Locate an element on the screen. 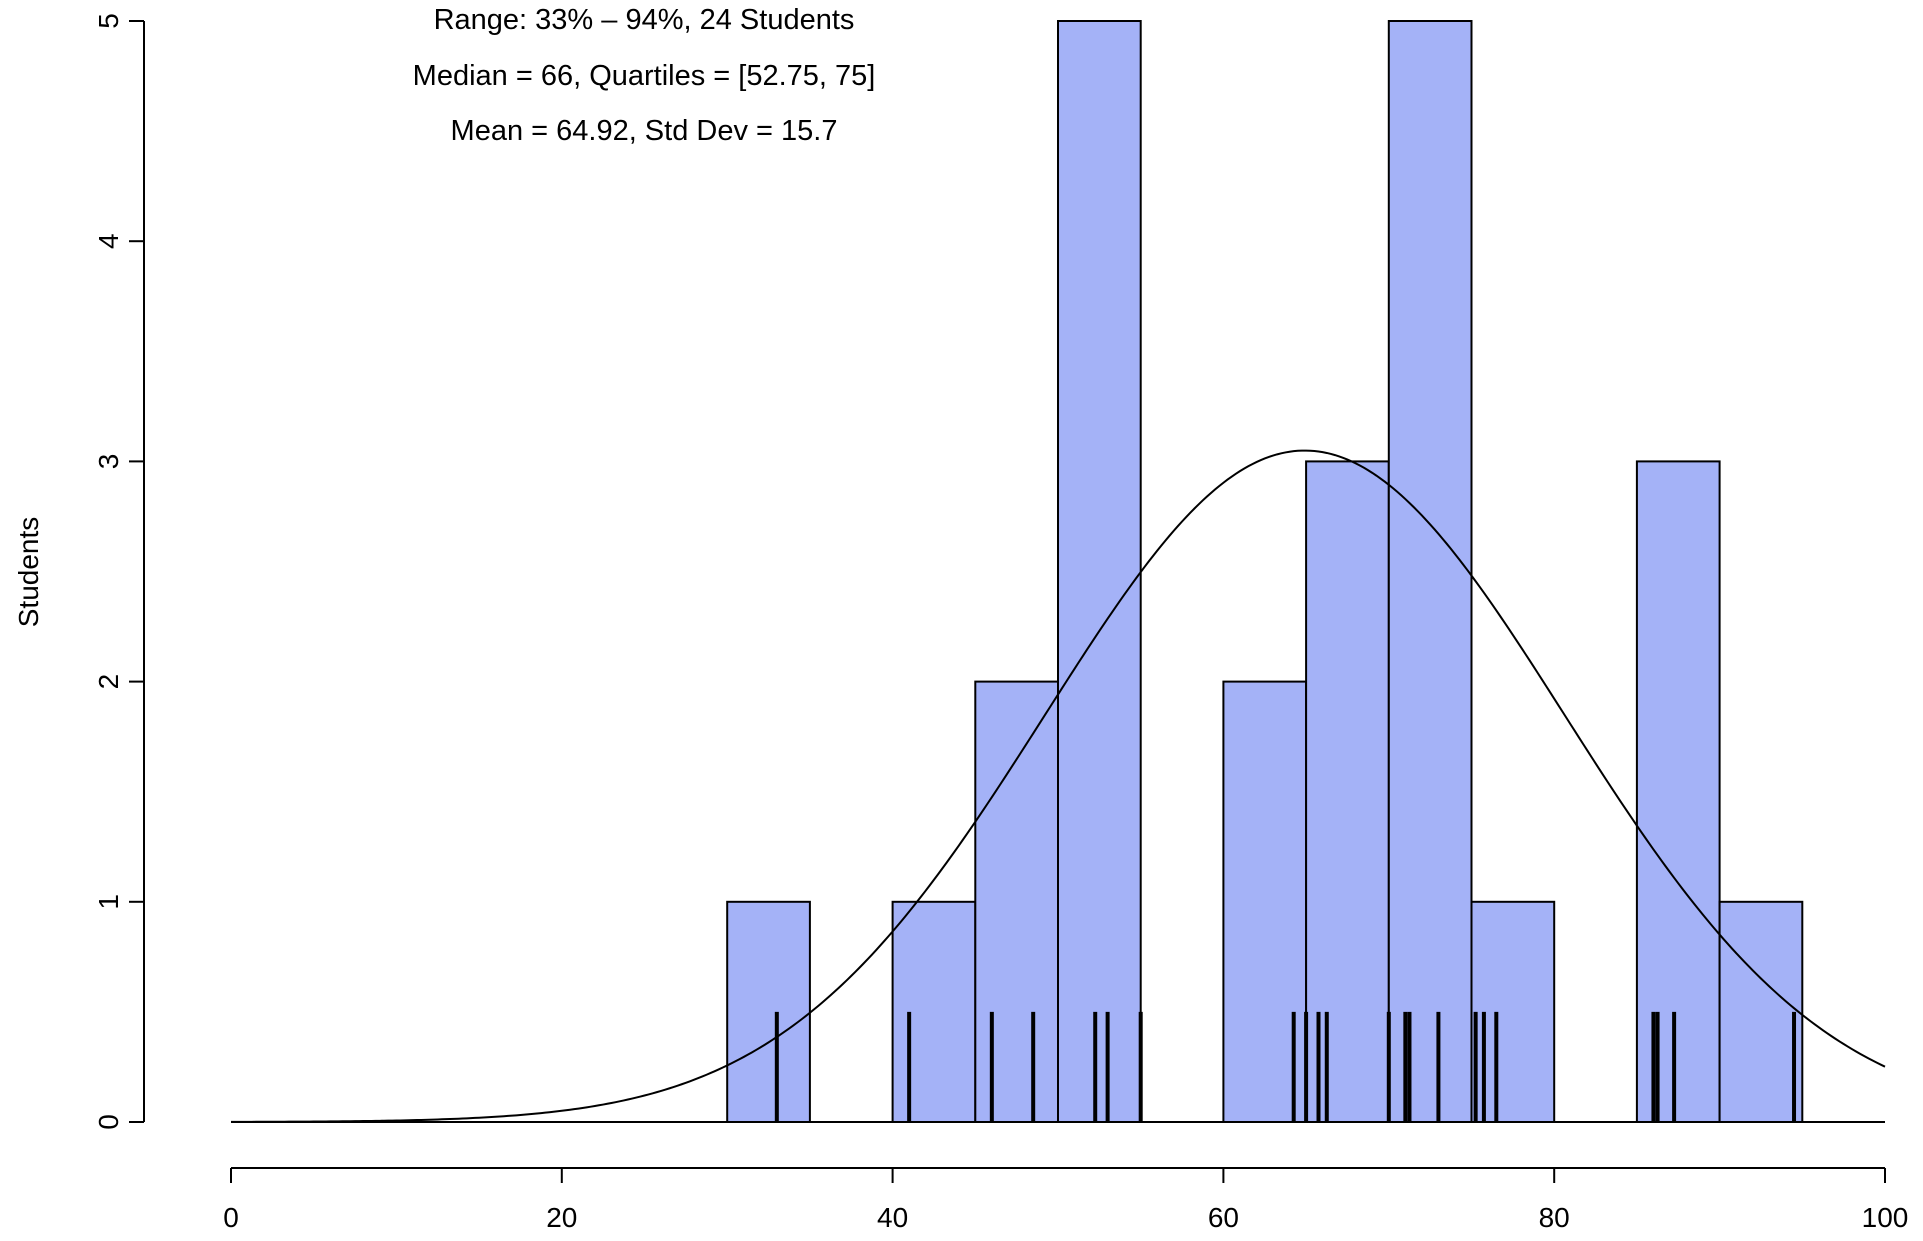 The height and width of the screenshot is (1241, 1923). y-axis-label: Students is located at coordinates (28, 572).